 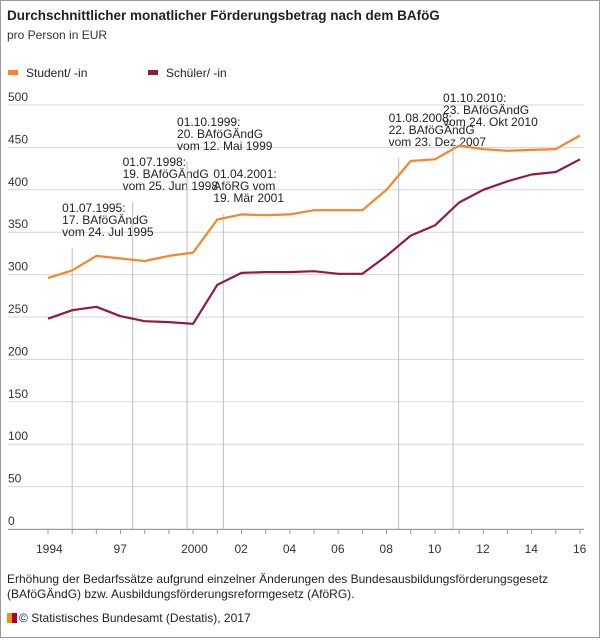 I want to click on x-tick-label: 08, so click(x=387, y=549).